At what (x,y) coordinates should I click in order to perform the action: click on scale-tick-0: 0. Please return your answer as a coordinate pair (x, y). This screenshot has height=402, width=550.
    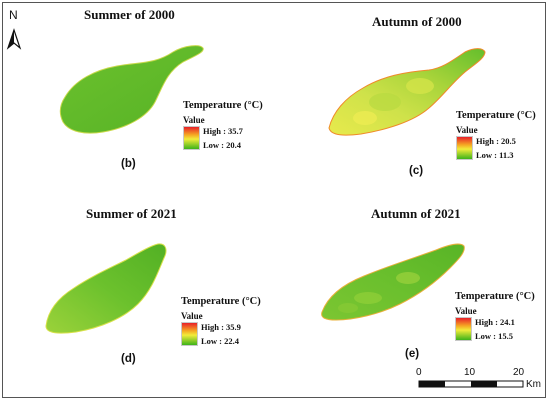
    Looking at the image, I should click on (419, 372).